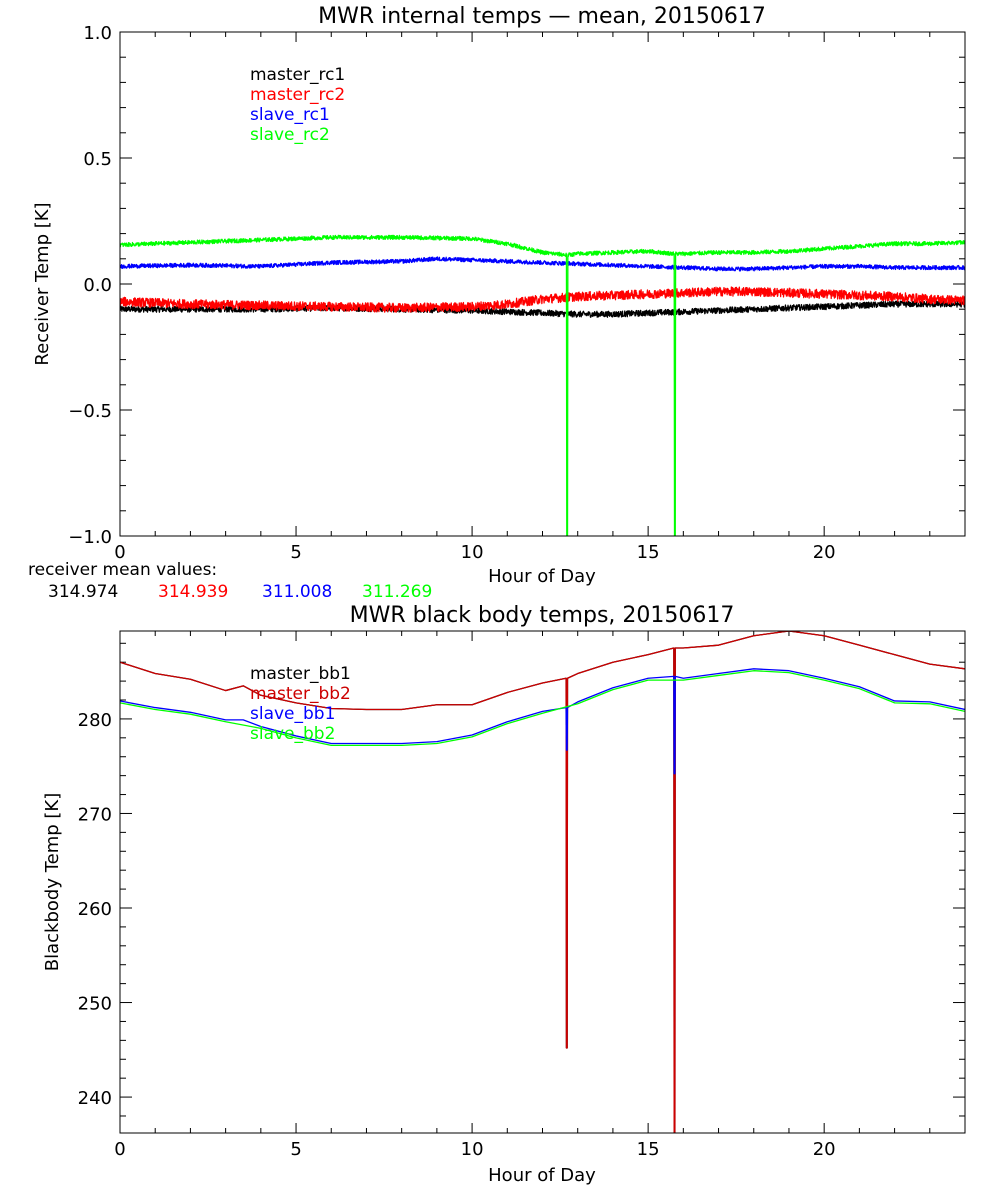  What do you see at coordinates (300, 694) in the screenshot?
I see `legend-entry-master-bb2: master_bb2` at bounding box center [300, 694].